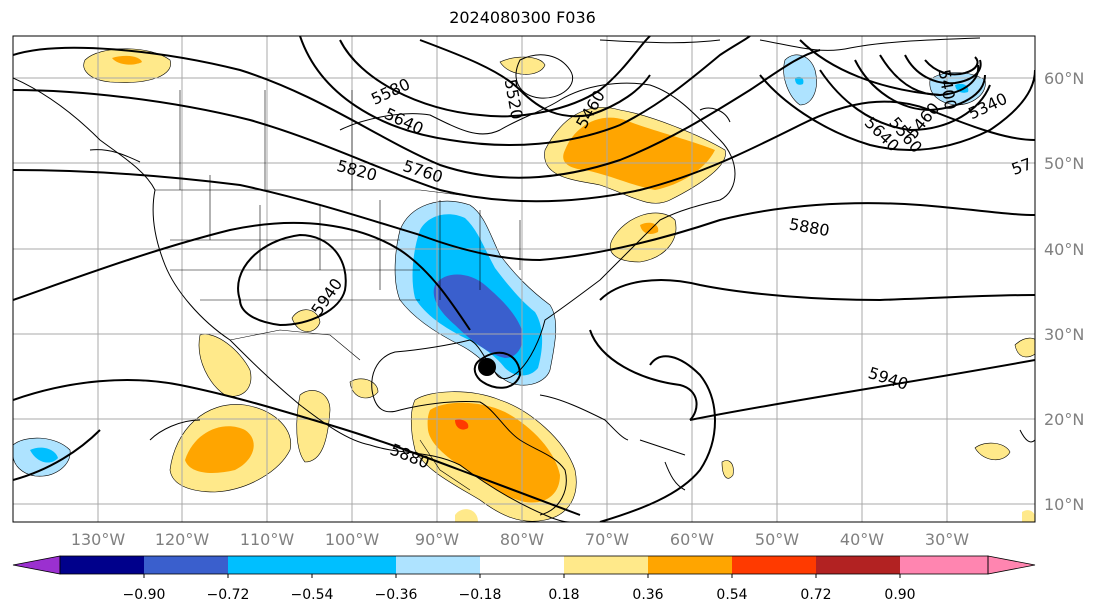 This screenshot has height=615, width=1105. Describe the element at coordinates (731, 595) in the screenshot. I see `colorbar-tick-label: 0.54` at that location.